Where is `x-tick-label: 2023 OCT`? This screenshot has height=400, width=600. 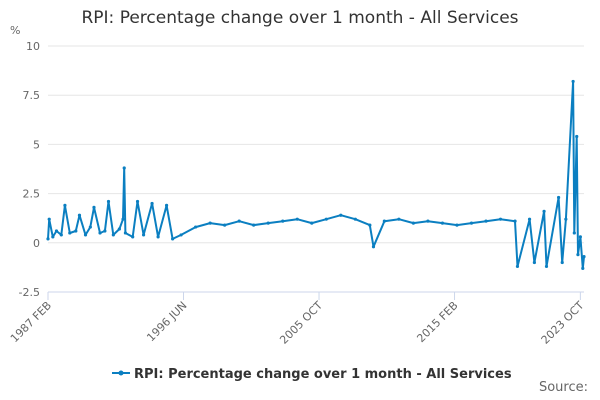
x-tick-label: 2023 OCT is located at coordinates (563, 323).